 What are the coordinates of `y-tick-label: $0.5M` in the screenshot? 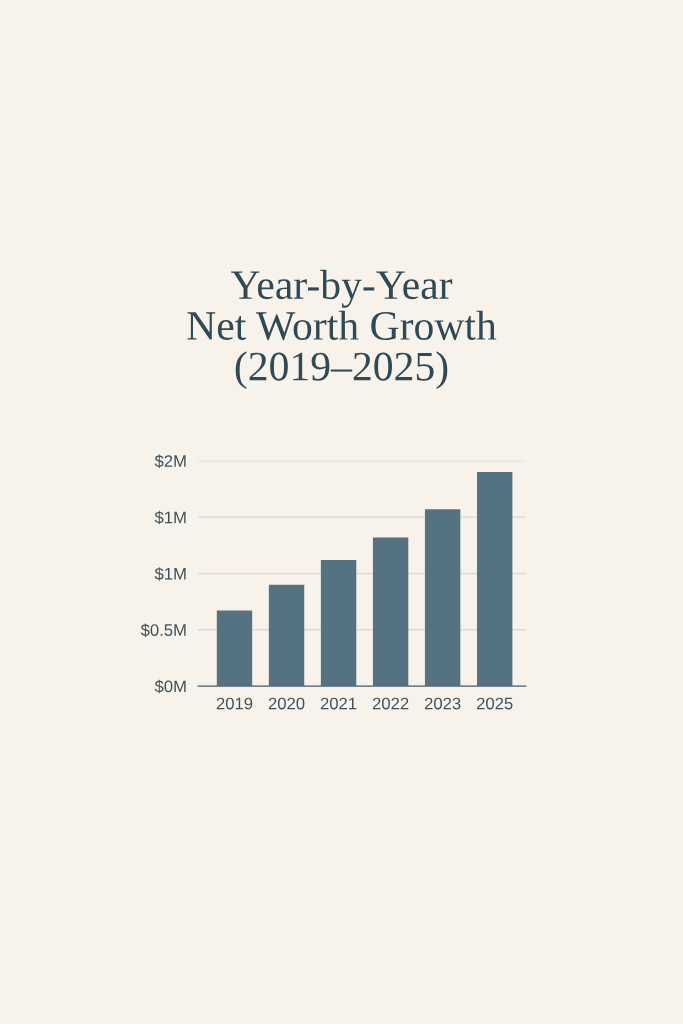 It's located at (163, 630).